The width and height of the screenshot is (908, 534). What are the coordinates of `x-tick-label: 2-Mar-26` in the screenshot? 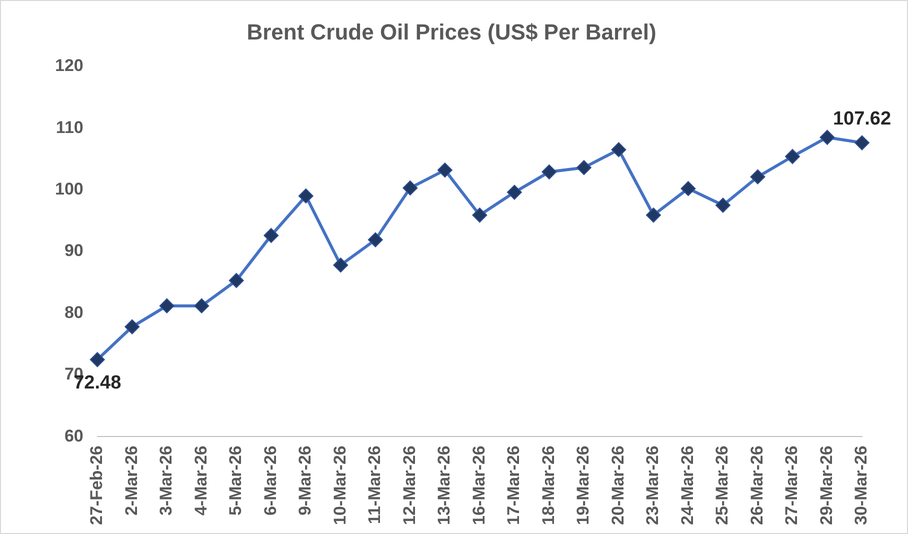 It's located at (131, 481).